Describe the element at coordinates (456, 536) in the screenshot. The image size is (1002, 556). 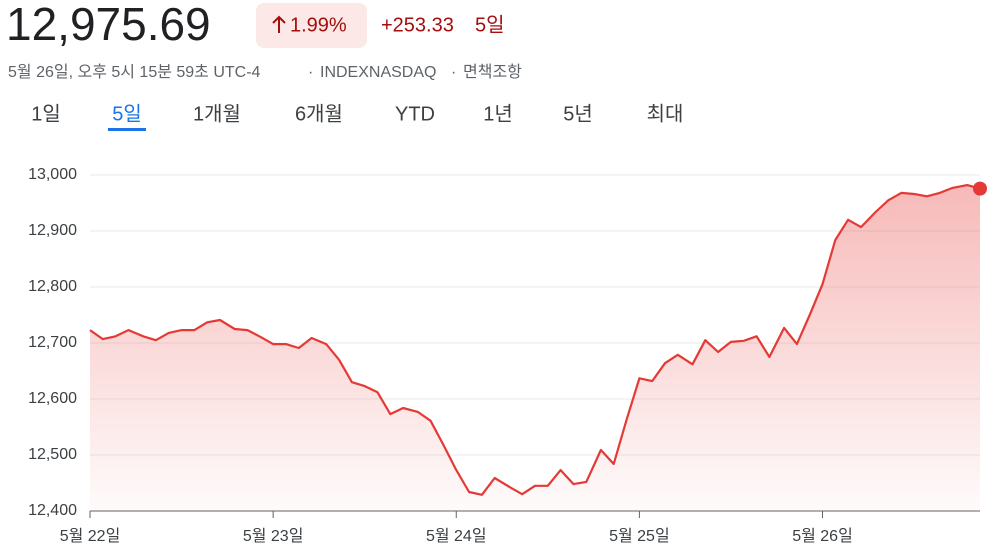
I see `x-tick-label: 5월 24일` at that location.